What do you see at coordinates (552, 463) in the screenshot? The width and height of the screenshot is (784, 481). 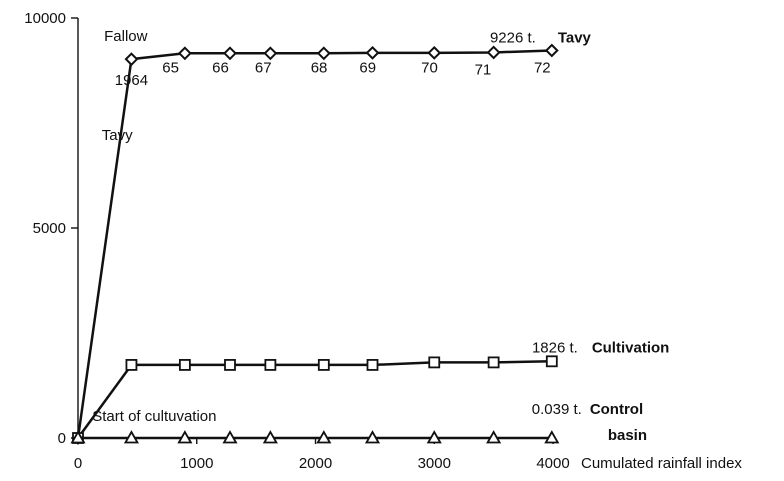 I see `x-tick-label: 4000` at bounding box center [552, 463].